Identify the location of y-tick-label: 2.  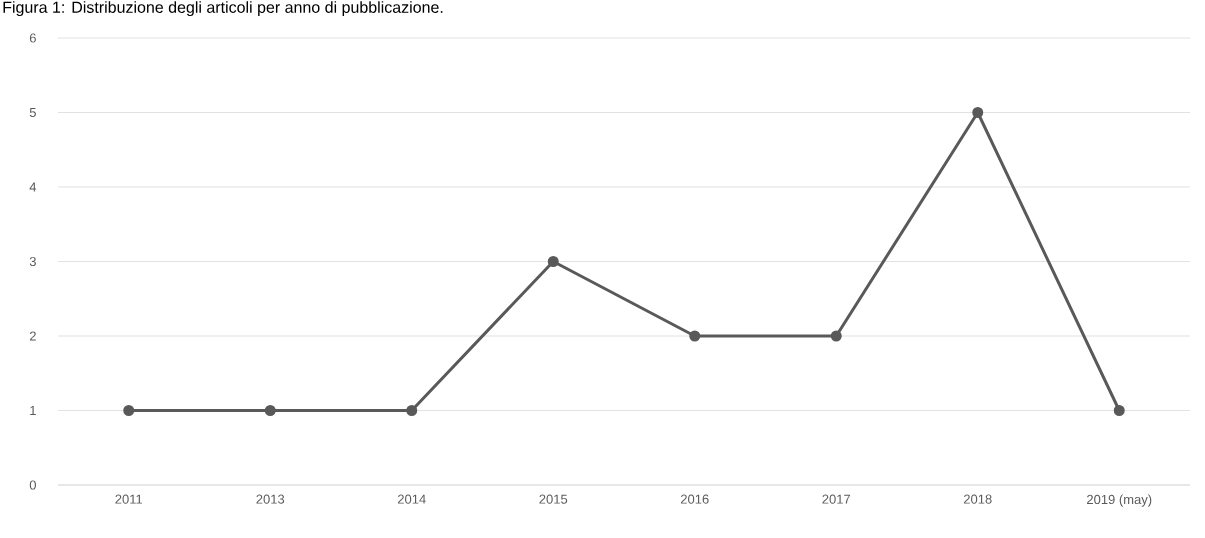
(32, 336).